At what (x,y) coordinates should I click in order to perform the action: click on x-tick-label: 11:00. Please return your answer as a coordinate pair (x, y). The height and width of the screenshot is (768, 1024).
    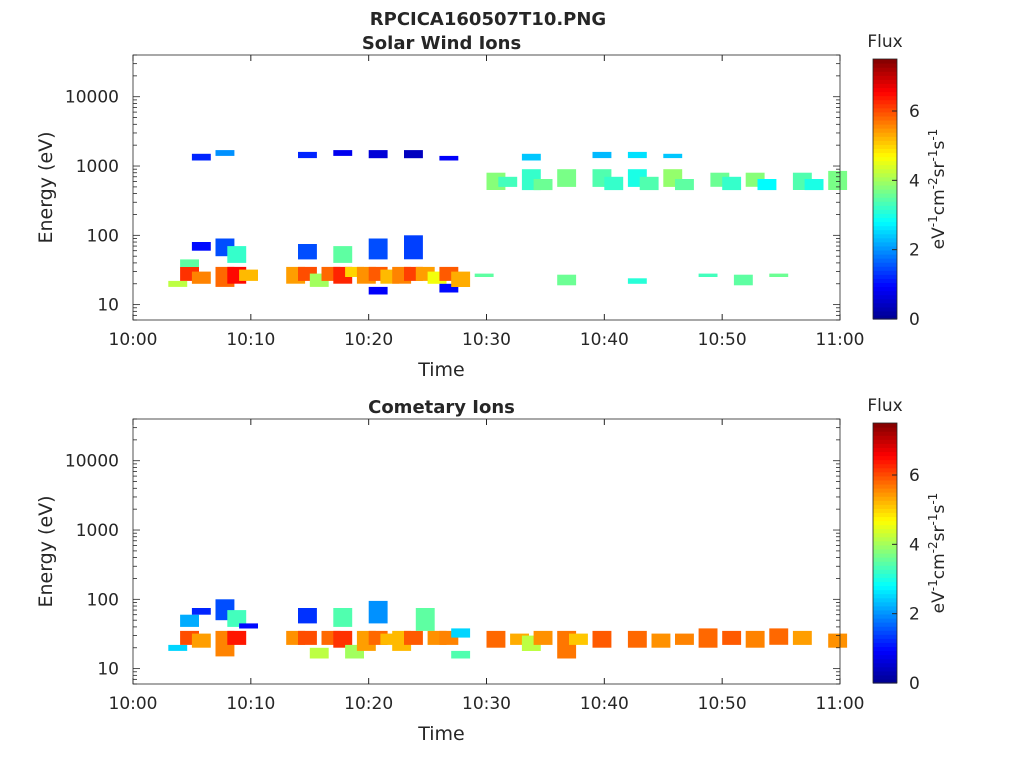
    Looking at the image, I should click on (840, 704).